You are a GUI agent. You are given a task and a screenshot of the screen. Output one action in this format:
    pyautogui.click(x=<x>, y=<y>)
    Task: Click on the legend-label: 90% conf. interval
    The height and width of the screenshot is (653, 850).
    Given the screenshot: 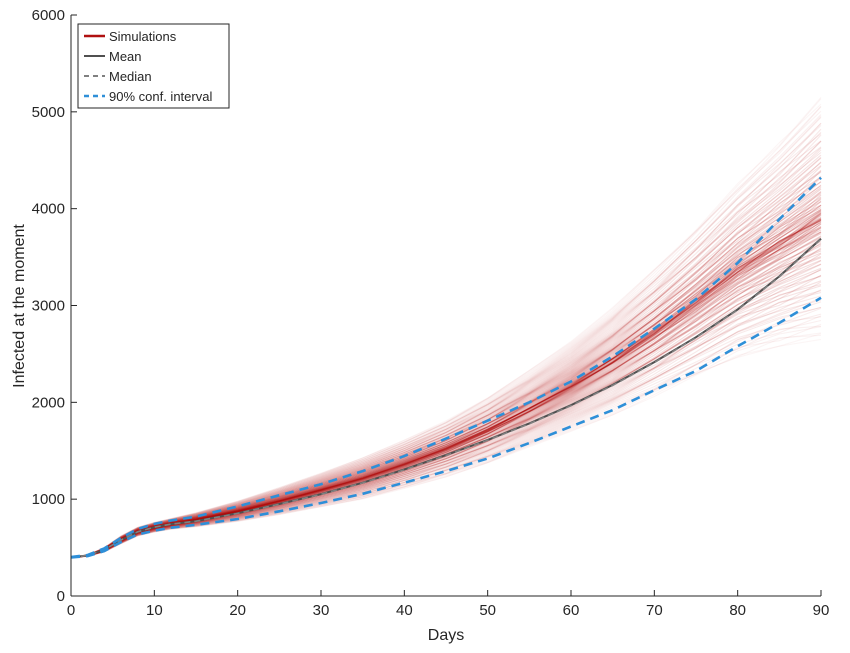 What is the action you would take?
    pyautogui.click(x=160, y=96)
    